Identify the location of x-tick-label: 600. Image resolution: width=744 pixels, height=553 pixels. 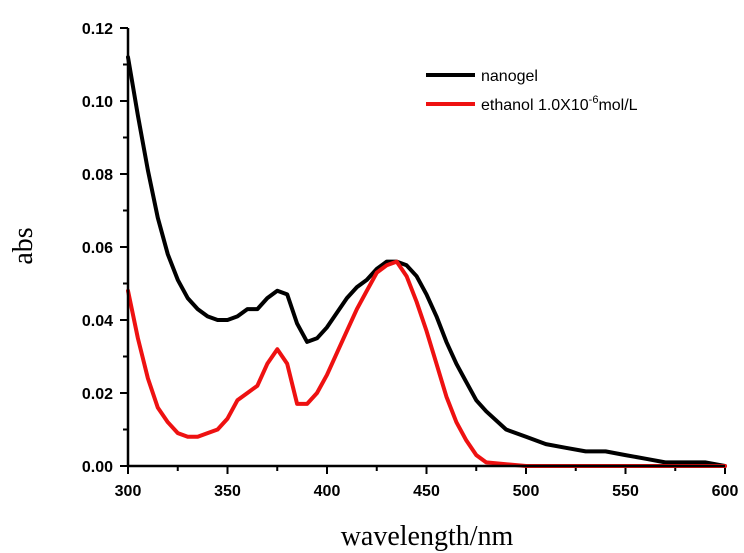
(725, 491).